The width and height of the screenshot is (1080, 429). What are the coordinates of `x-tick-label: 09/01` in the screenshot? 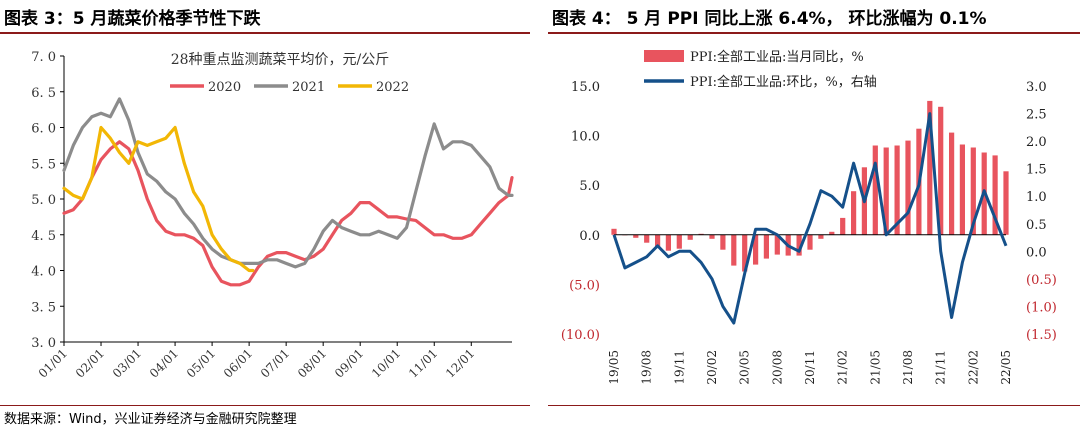 It's located at (349, 363).